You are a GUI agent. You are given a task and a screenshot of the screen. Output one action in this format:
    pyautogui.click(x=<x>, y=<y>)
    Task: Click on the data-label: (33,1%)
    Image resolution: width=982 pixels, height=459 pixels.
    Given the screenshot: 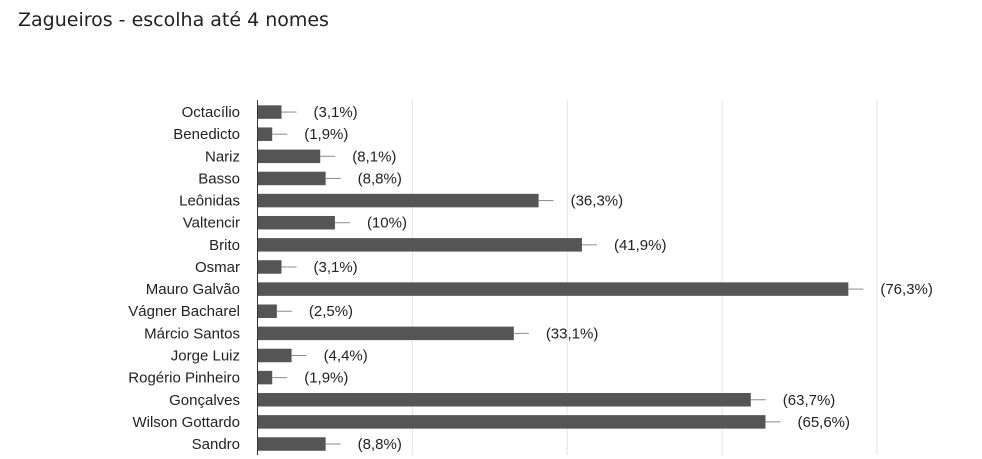 What is the action you would take?
    pyautogui.click(x=572, y=333)
    